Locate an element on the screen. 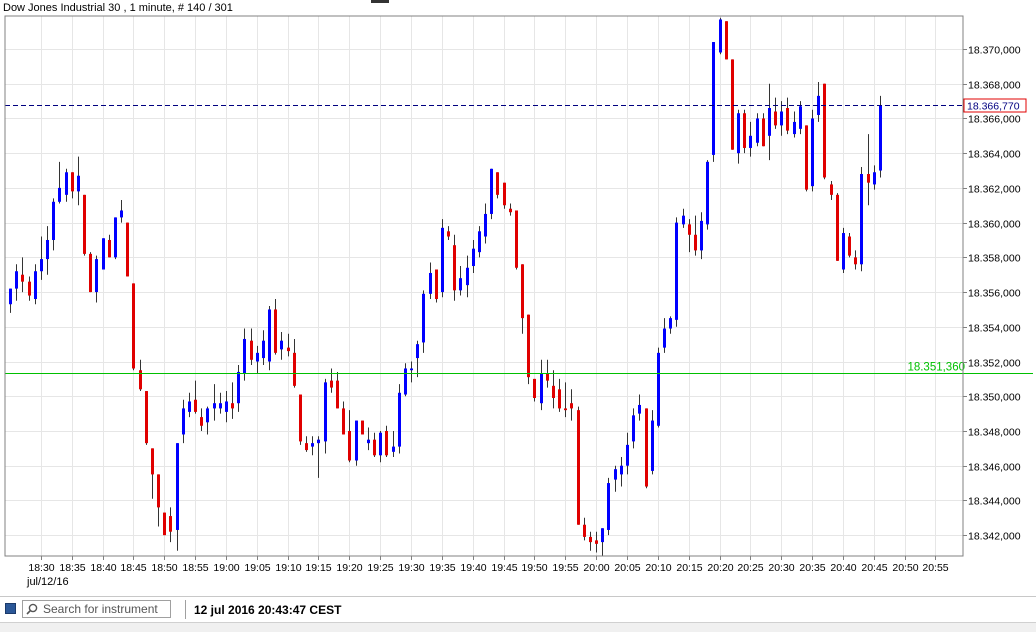  x-tick-label: 20:35 is located at coordinates (812, 568).